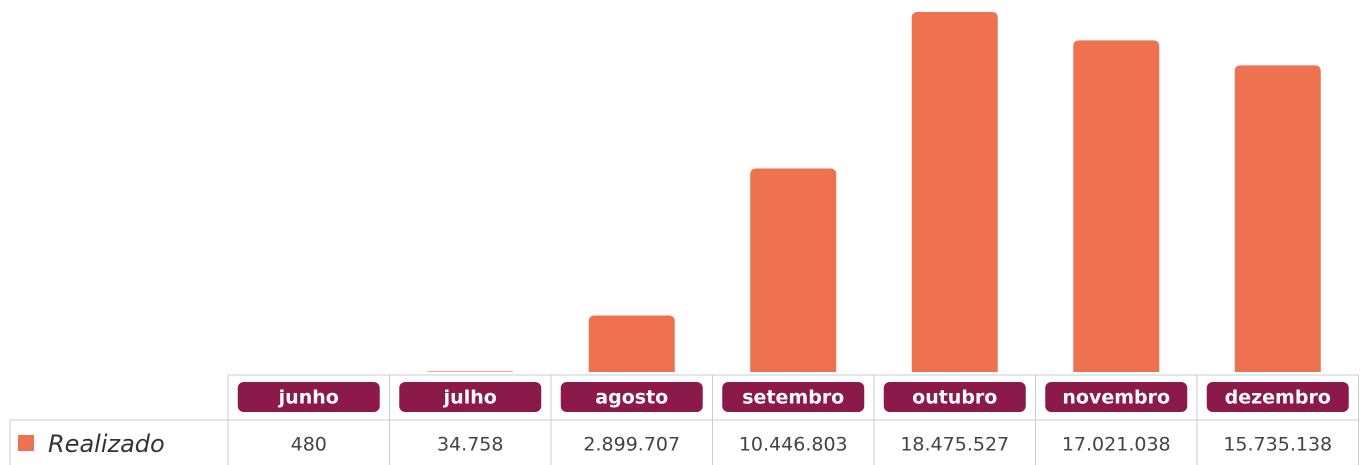  Describe the element at coordinates (1277, 445) in the screenshot. I see `value-label: 15.735.138` at that location.